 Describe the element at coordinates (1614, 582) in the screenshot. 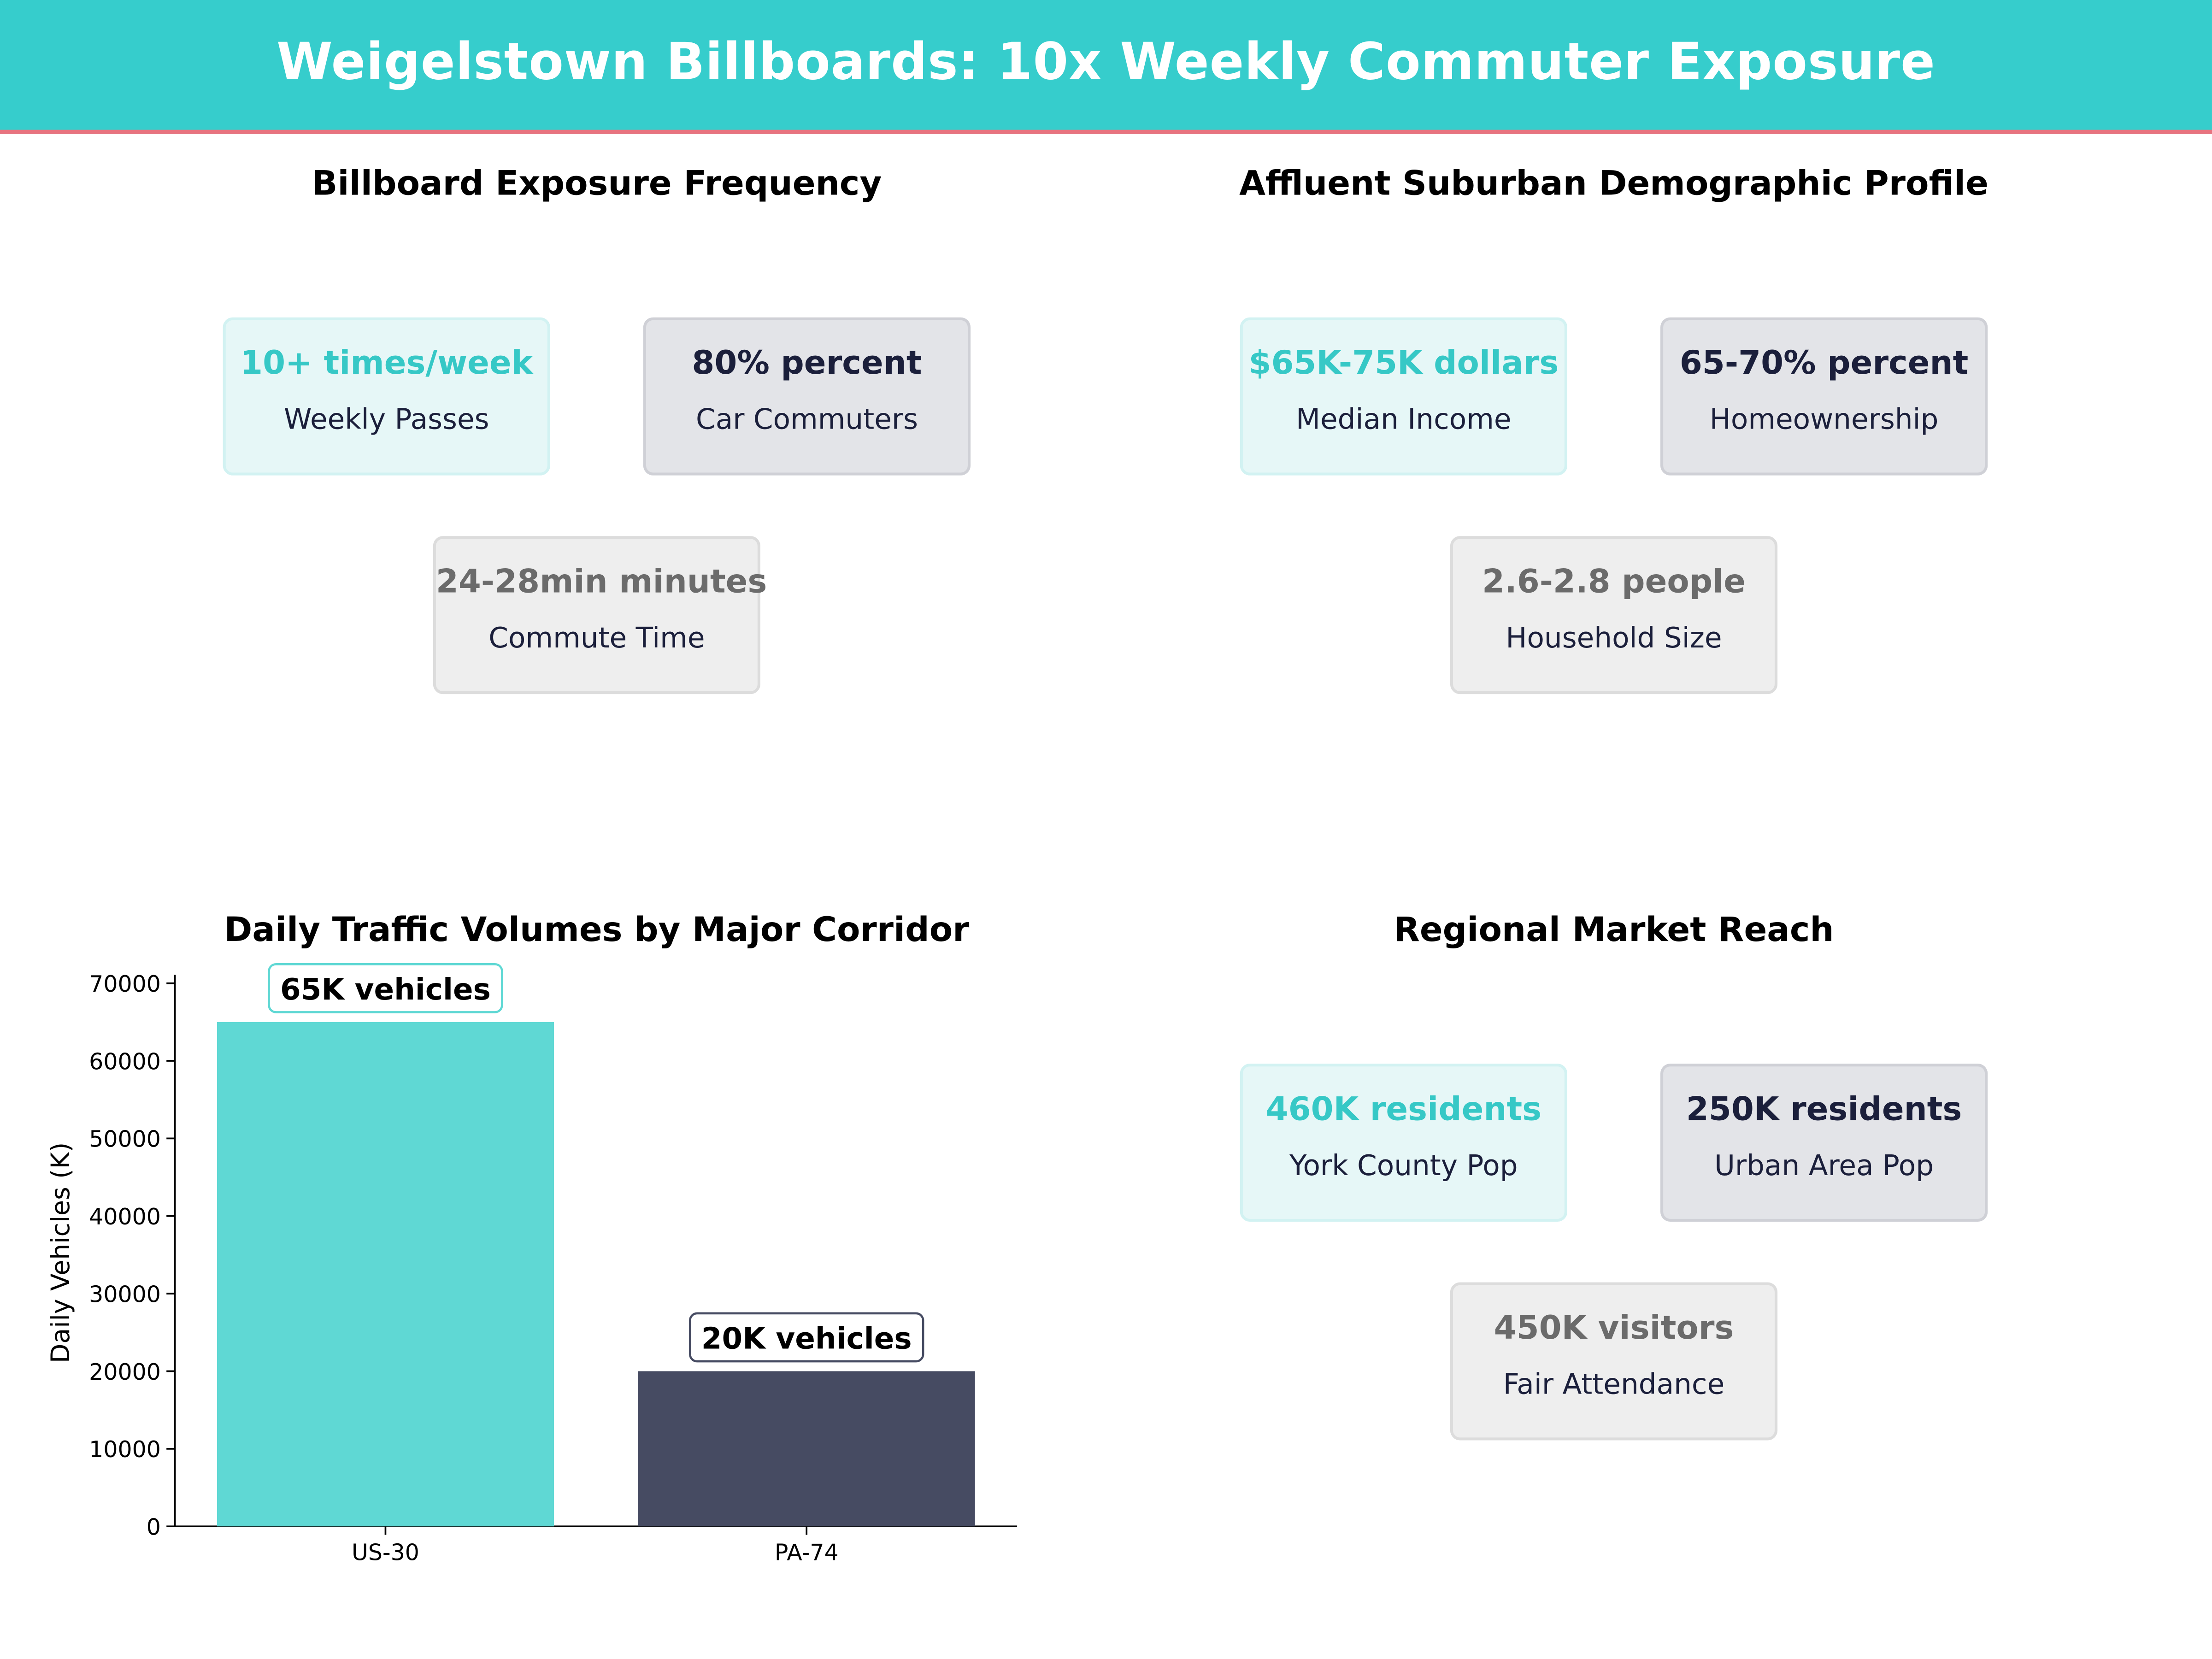

I see `card-value: 2.6-2.8 people` at that location.